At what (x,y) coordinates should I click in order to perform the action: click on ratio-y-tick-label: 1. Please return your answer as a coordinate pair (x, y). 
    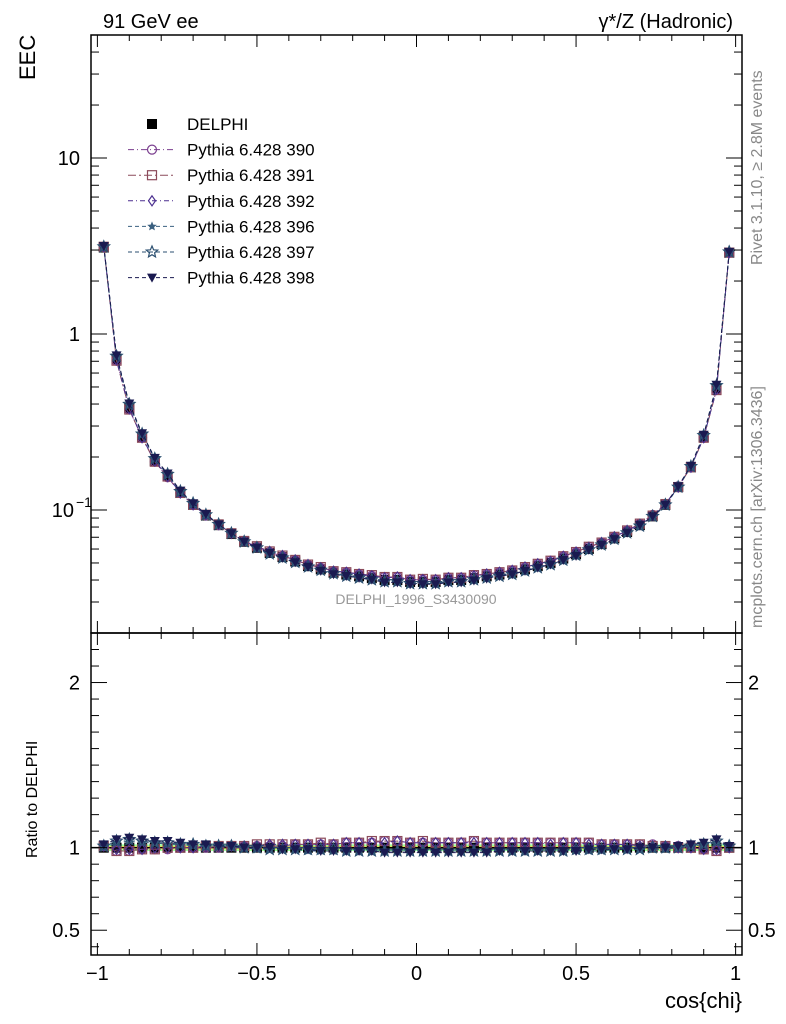
    Looking at the image, I should click on (74, 849).